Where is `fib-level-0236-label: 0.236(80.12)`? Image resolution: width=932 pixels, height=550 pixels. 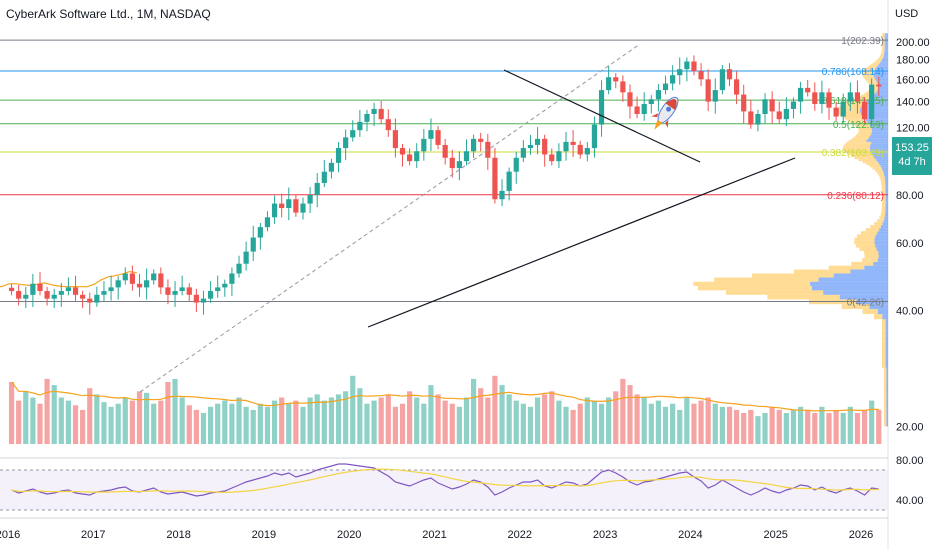
fib-level-0236-label: 0.236(80.12) is located at coordinates (855, 196).